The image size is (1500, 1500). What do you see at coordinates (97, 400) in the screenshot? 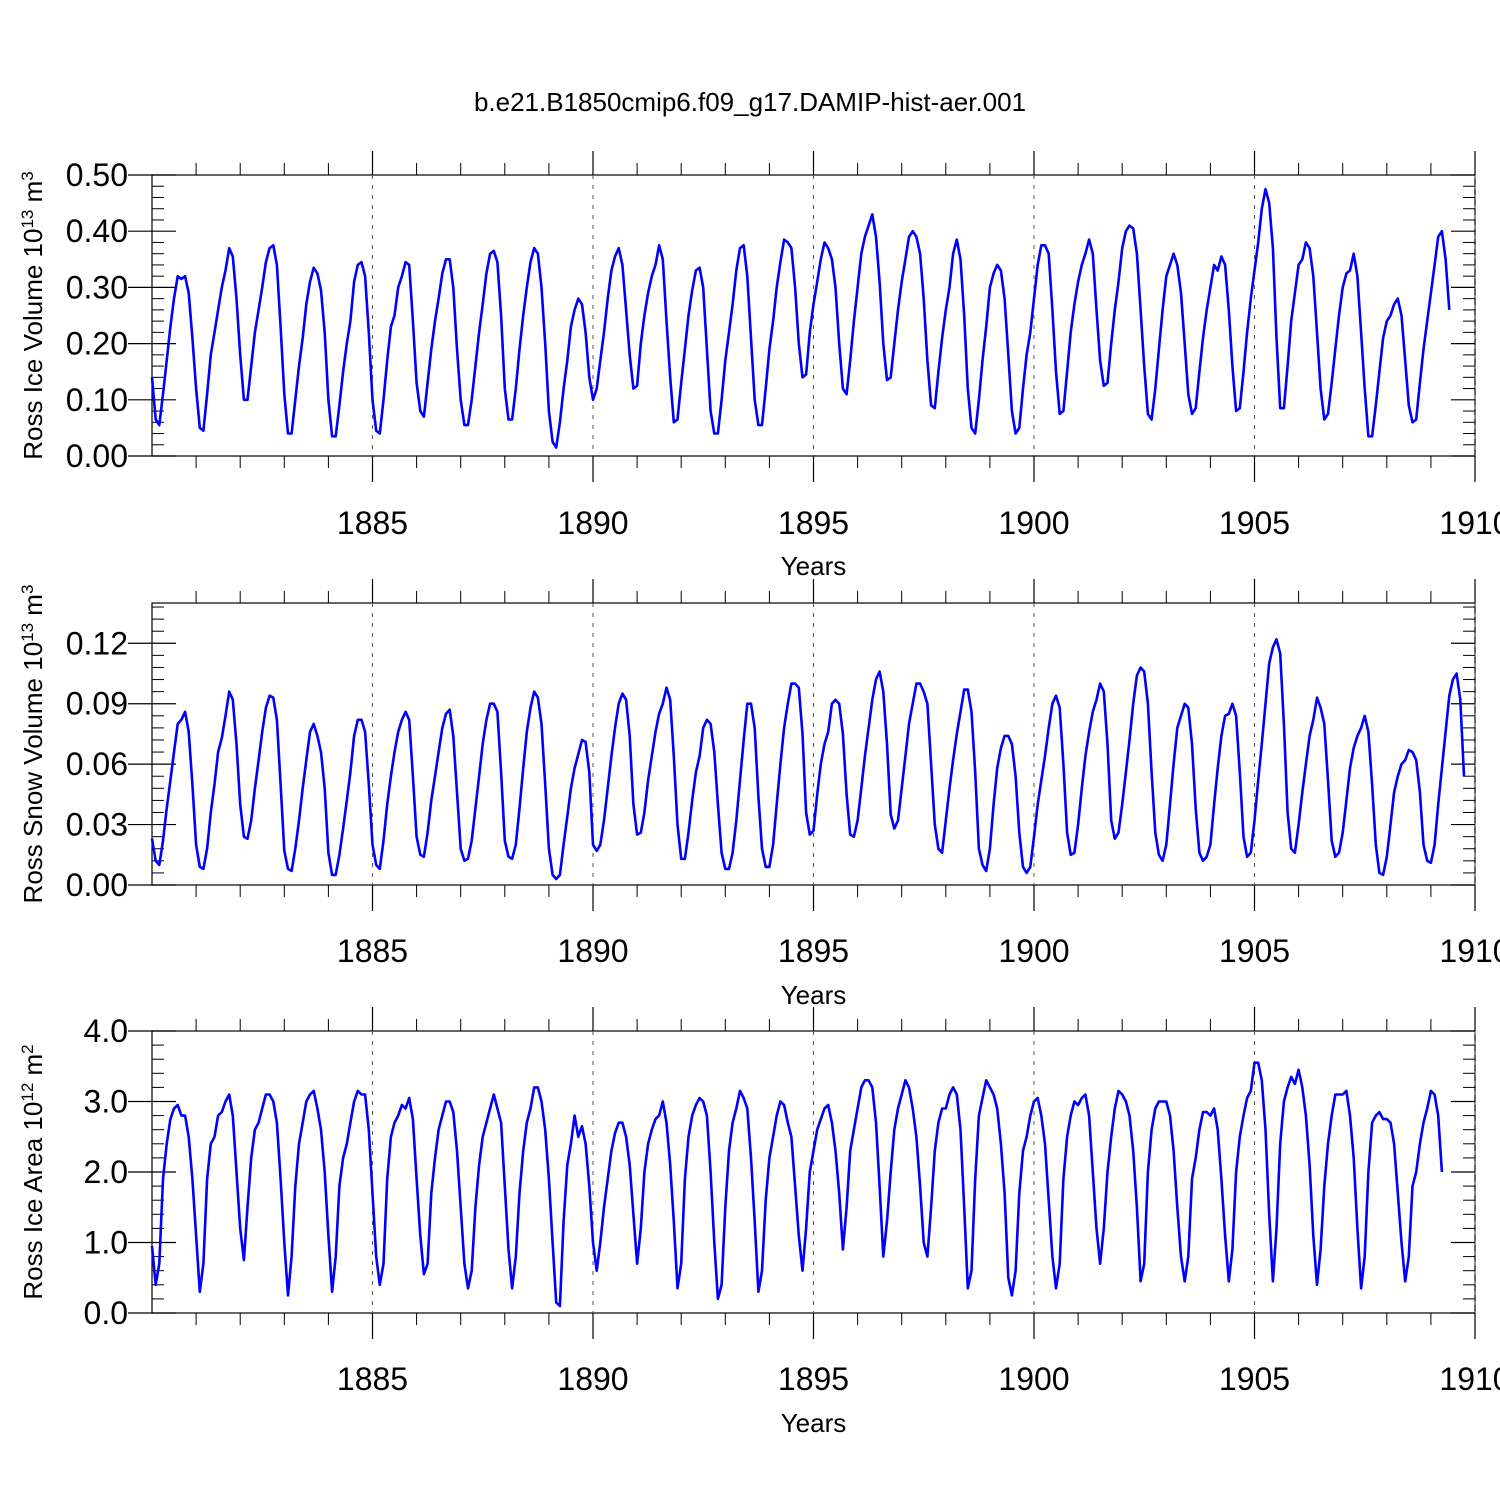
I see `y-tick-label: 0.10` at bounding box center [97, 400].